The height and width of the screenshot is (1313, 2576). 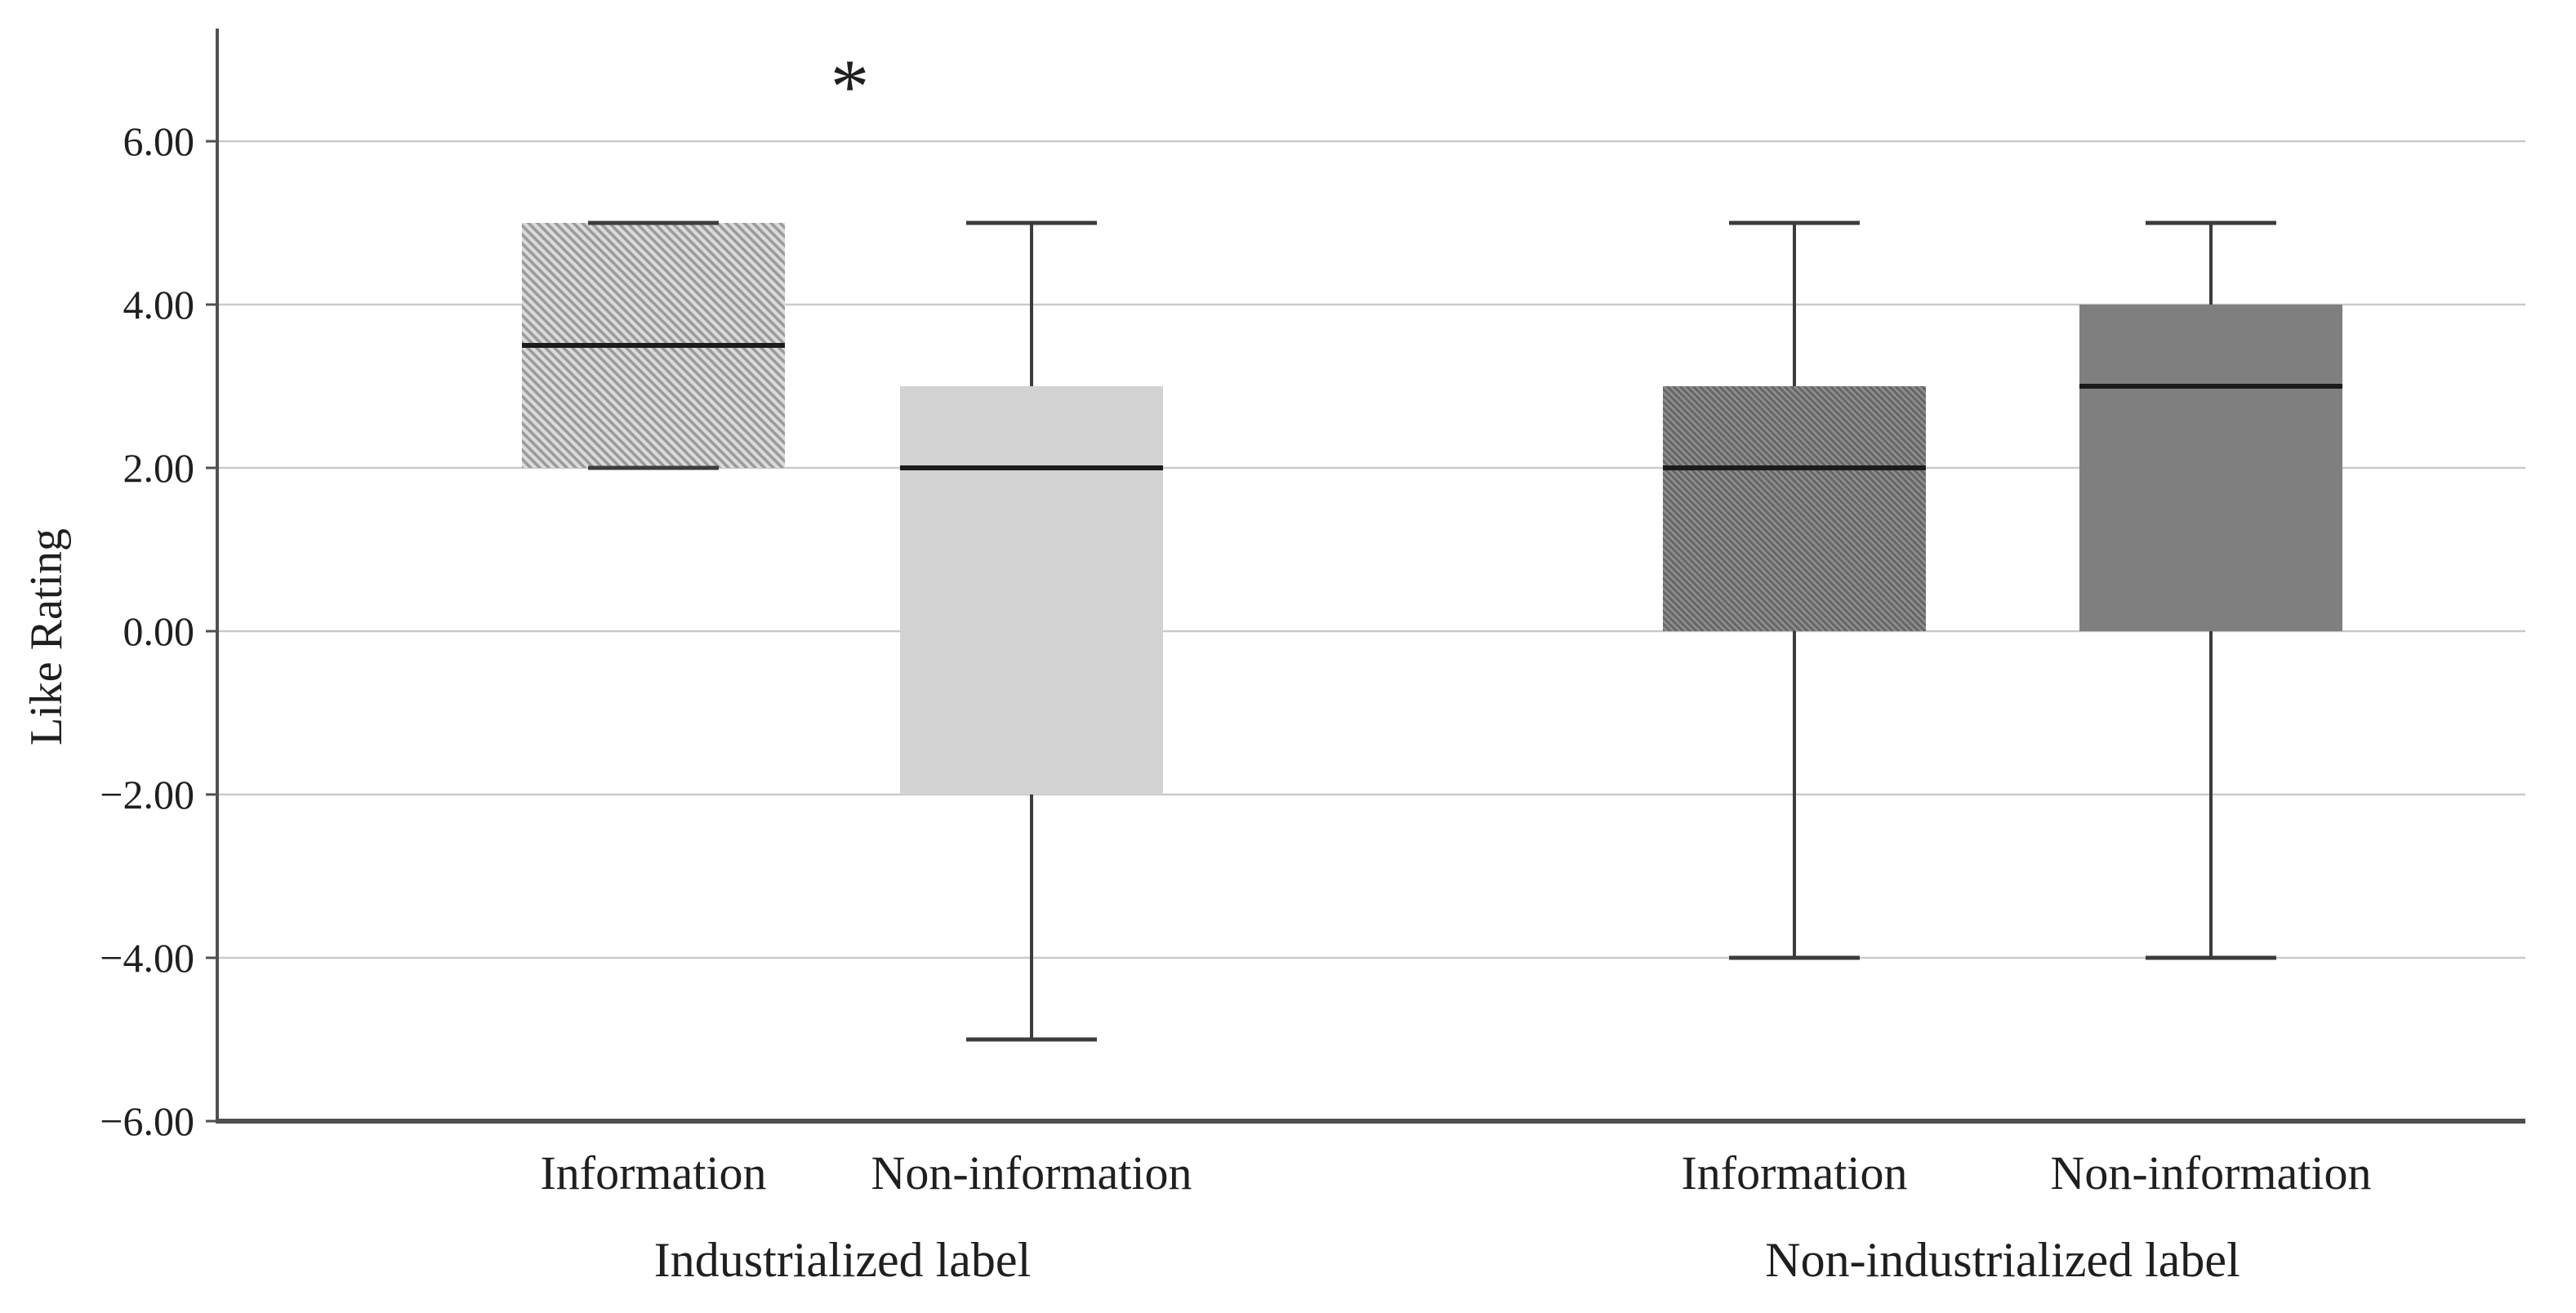 I want to click on category-label-industrialized-non-information: Non-information, so click(x=1031, y=1173).